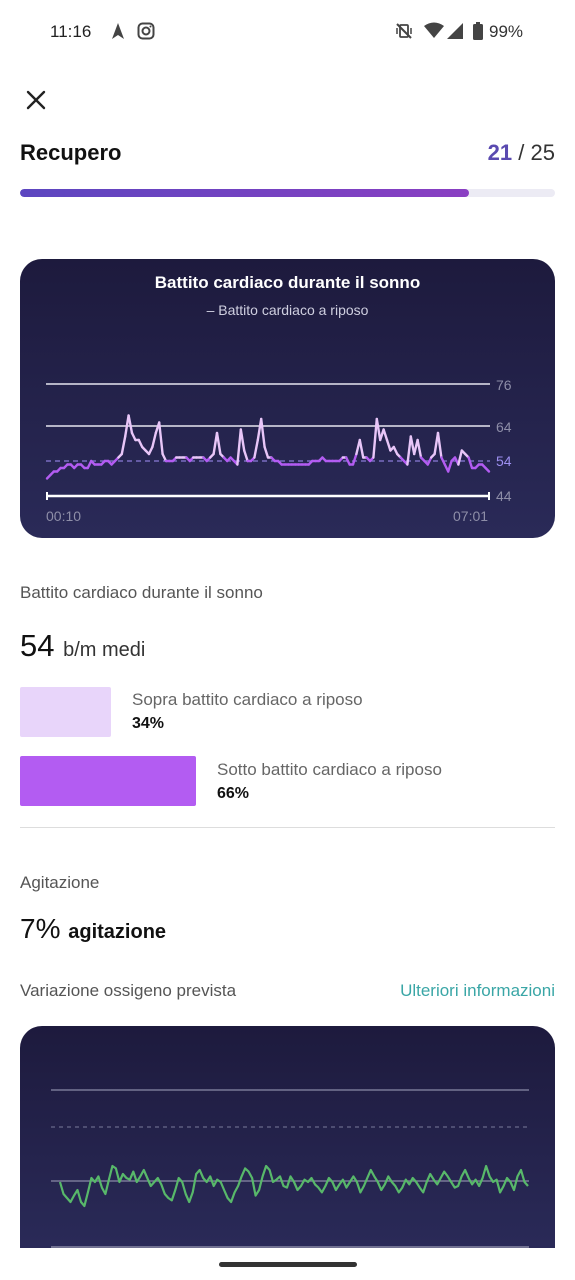 The width and height of the screenshot is (575, 1280). I want to click on score: 21 / 25, so click(521, 153).